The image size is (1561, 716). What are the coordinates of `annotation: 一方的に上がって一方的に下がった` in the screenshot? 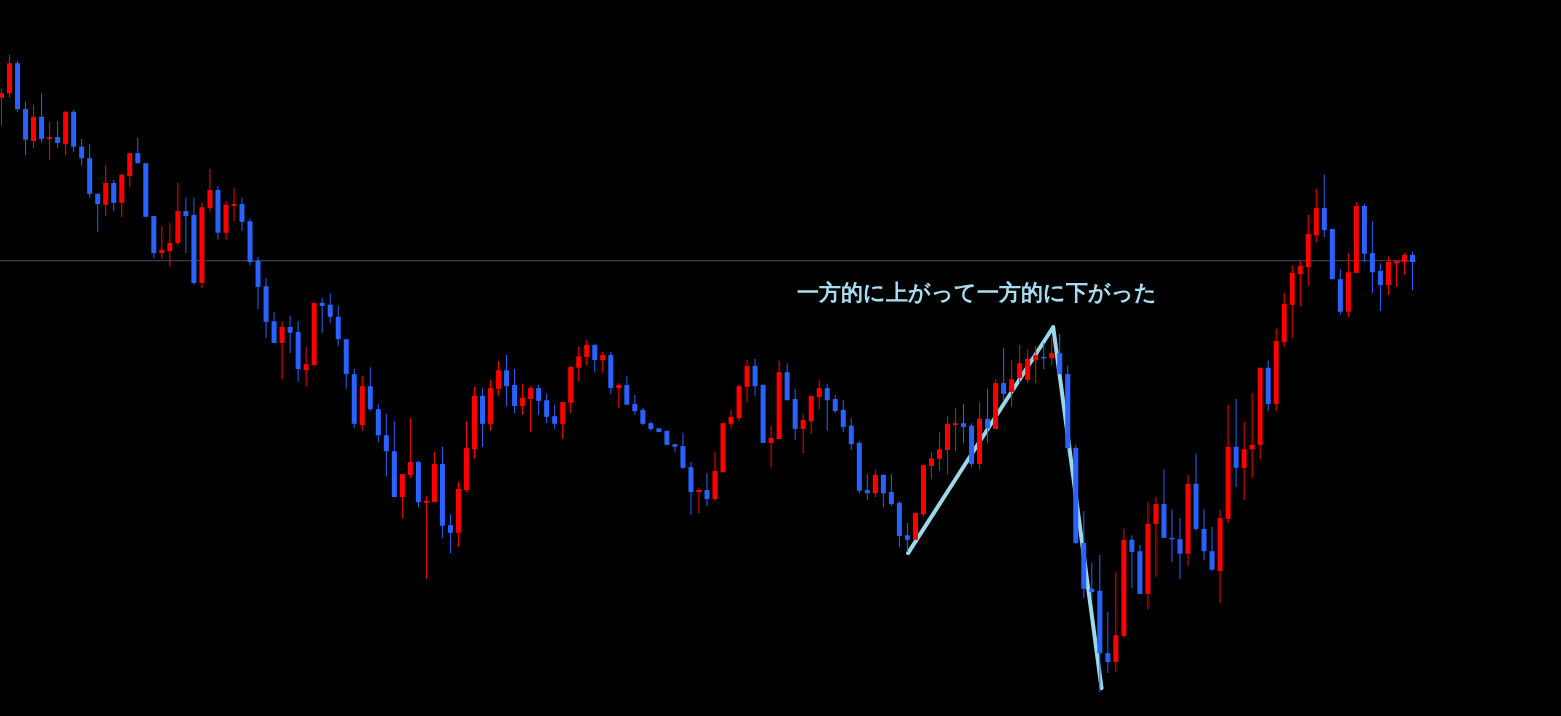 It's located at (977, 293).